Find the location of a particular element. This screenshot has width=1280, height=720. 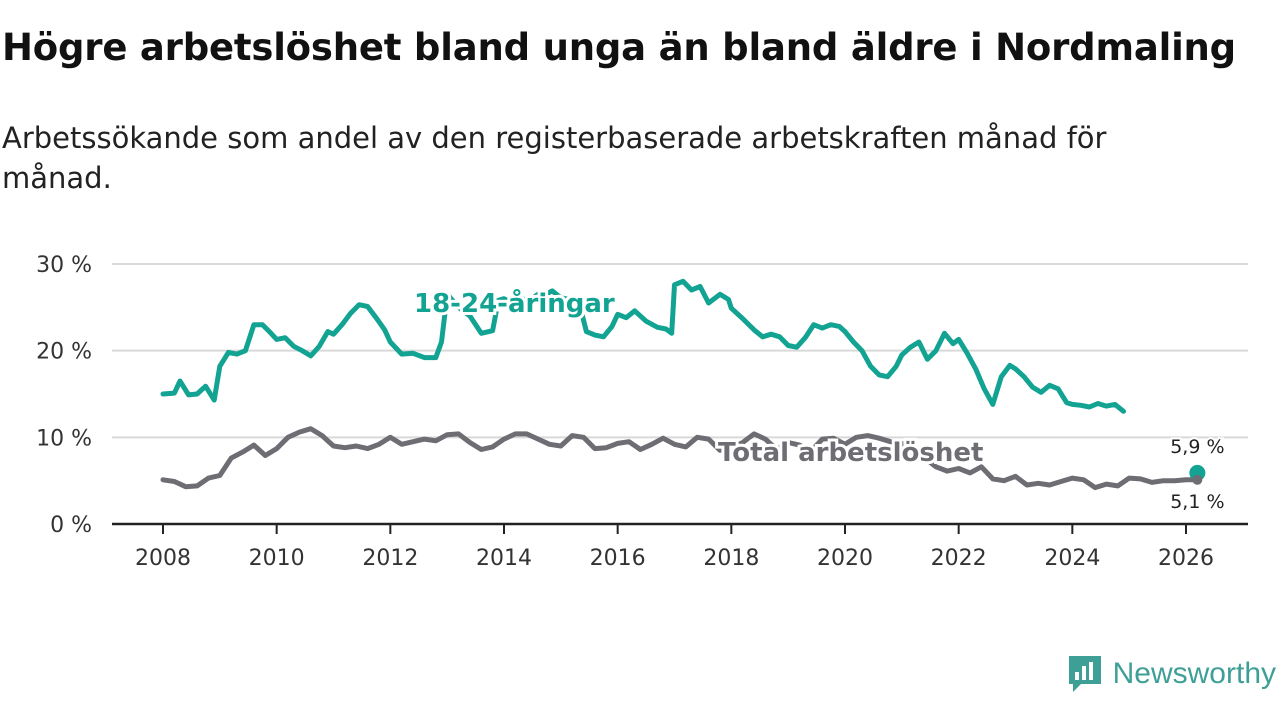

youth-end-label: 5,9 % is located at coordinates (1197, 447).